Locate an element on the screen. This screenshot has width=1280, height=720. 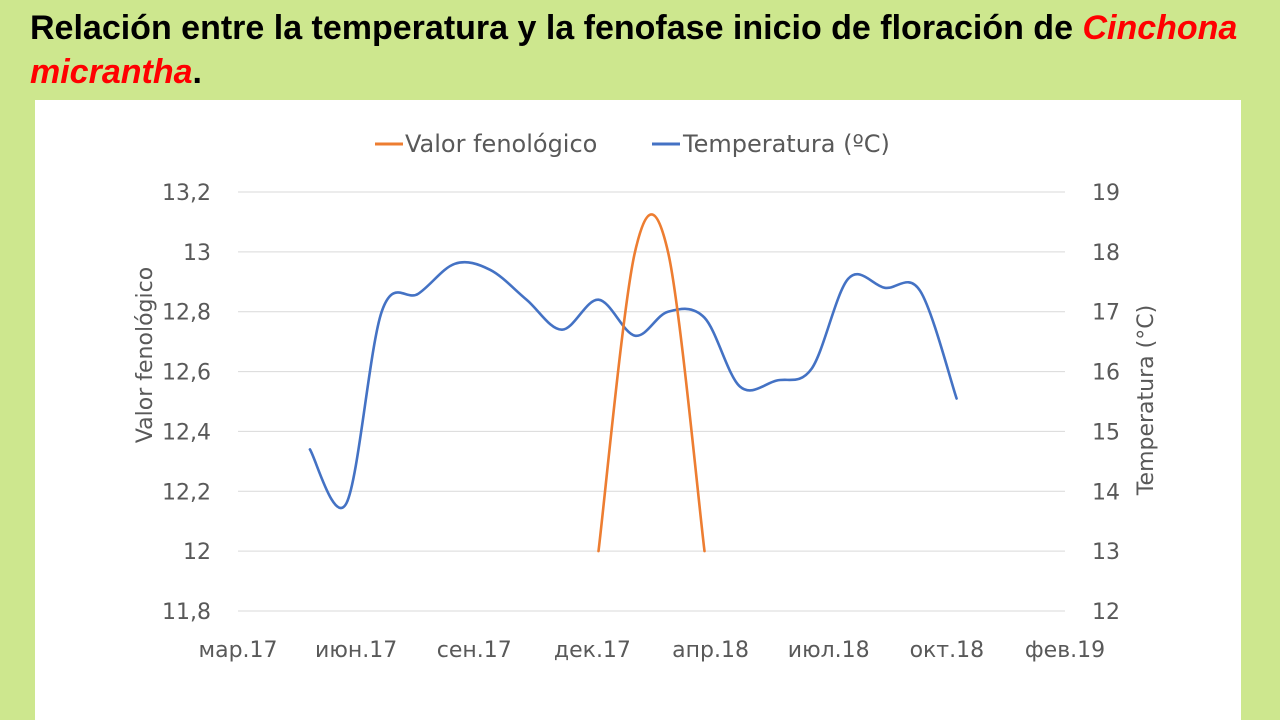
y-left-tick-label: 11,8 is located at coordinates (186, 612).